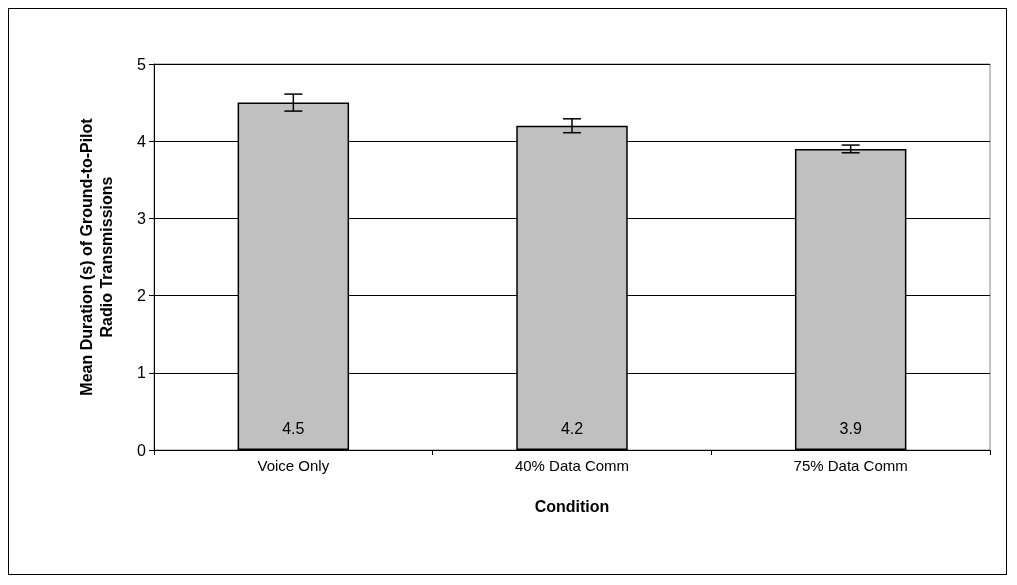 The width and height of the screenshot is (1017, 585). Describe the element at coordinates (142, 64) in the screenshot. I see `y-tick-label: 5` at that location.